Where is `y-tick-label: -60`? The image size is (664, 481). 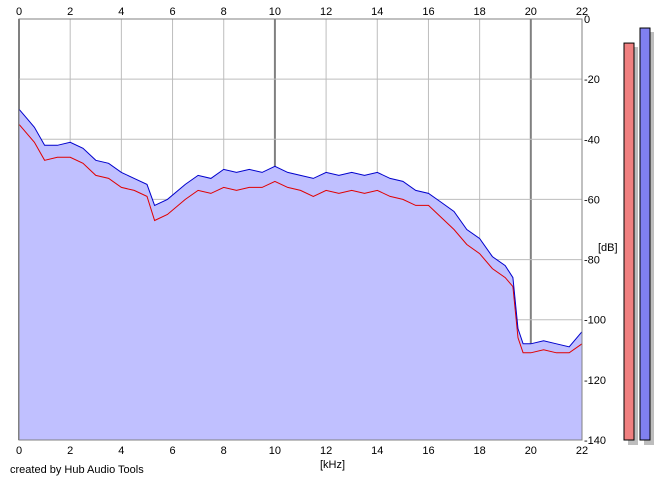 y-tick-label: -60 is located at coordinates (592, 200).